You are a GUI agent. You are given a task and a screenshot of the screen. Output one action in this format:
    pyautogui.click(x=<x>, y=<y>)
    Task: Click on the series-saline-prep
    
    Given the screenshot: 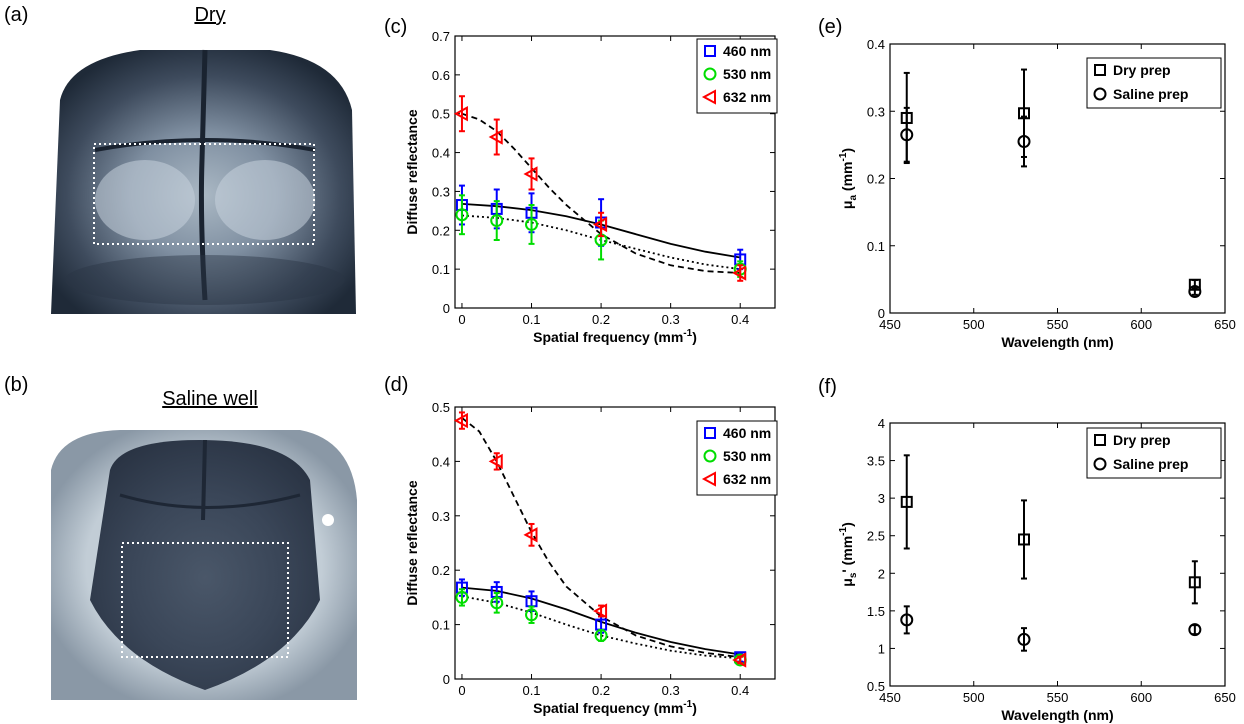 What is the action you would take?
    pyautogui.click(x=1051, y=628)
    